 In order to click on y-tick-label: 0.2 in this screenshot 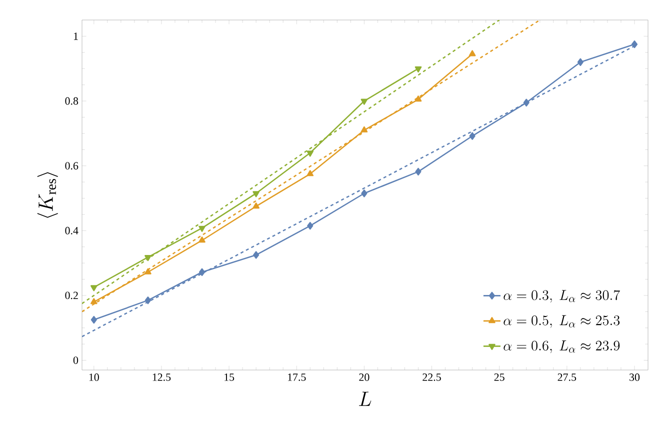, I will do `click(71, 296)`.